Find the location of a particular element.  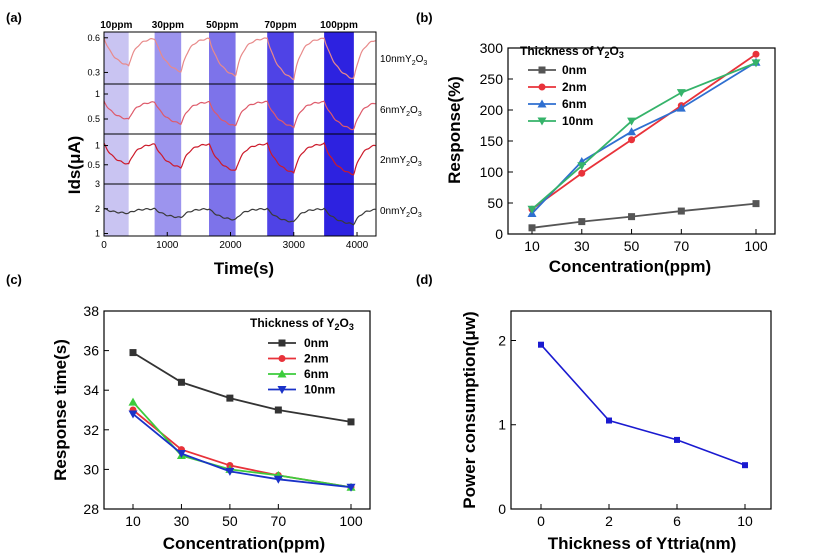

y-tick-label: 0.3 is located at coordinates (93, 72).